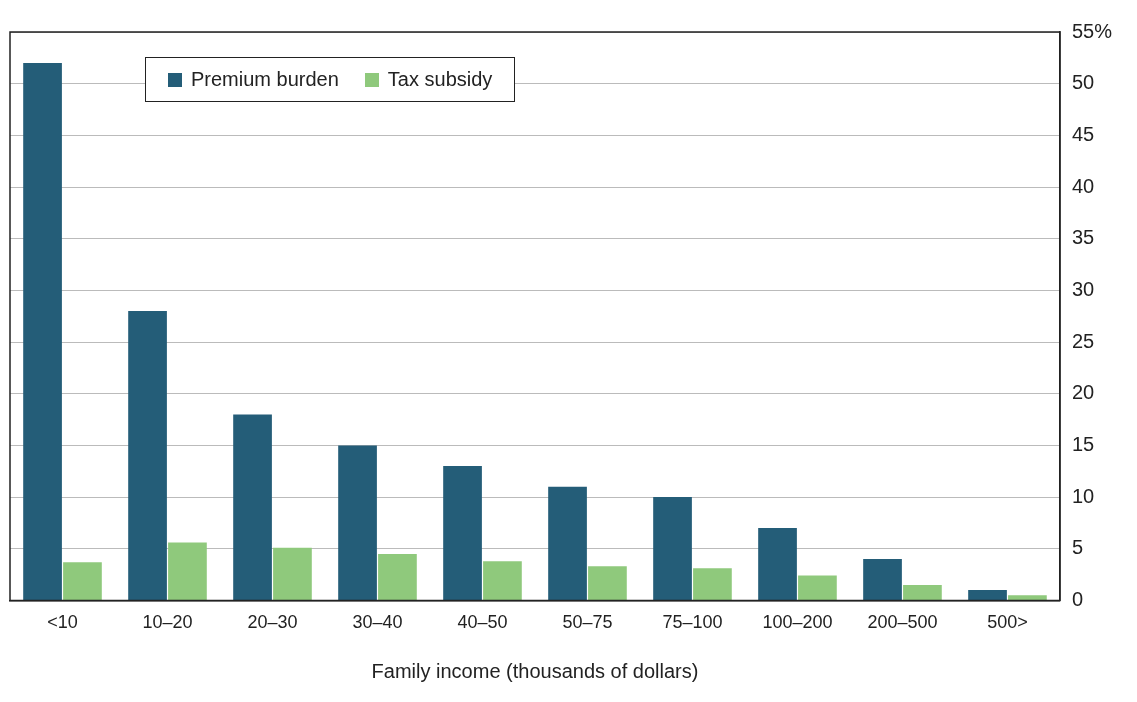 The height and width of the screenshot is (702, 1137). I want to click on y-tick-label: 35, so click(1083, 237).